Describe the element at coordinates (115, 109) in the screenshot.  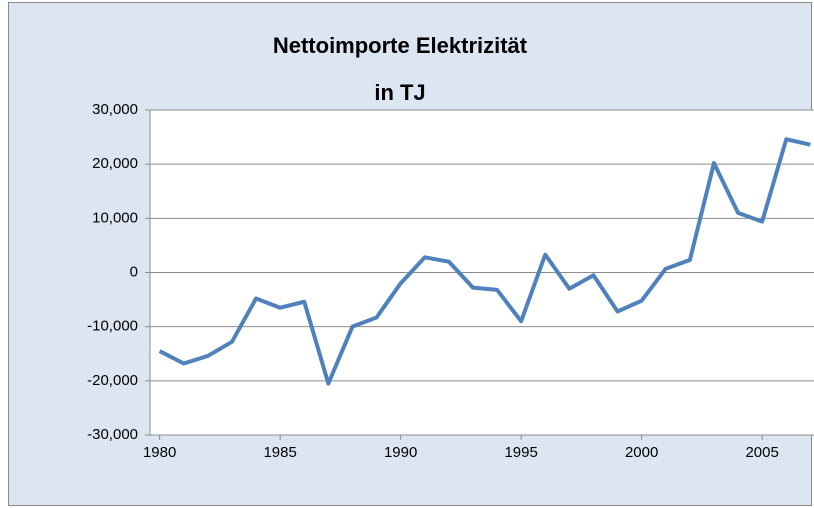
I see `y-tick-label: 30,000` at that location.